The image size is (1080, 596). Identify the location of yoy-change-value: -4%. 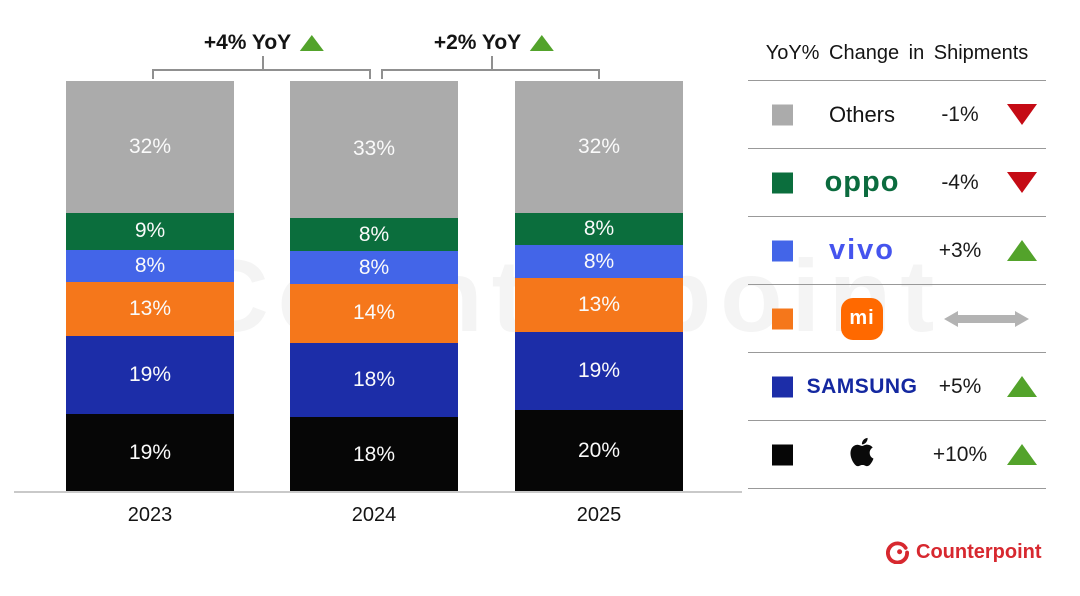
(960, 182).